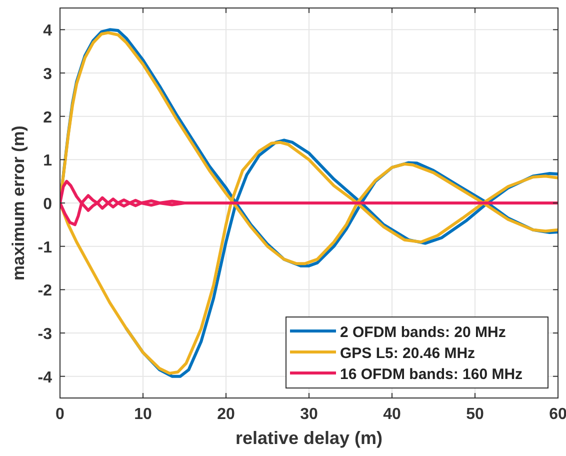  Describe the element at coordinates (475, 414) in the screenshot. I see `x-tick-label: 50` at that location.